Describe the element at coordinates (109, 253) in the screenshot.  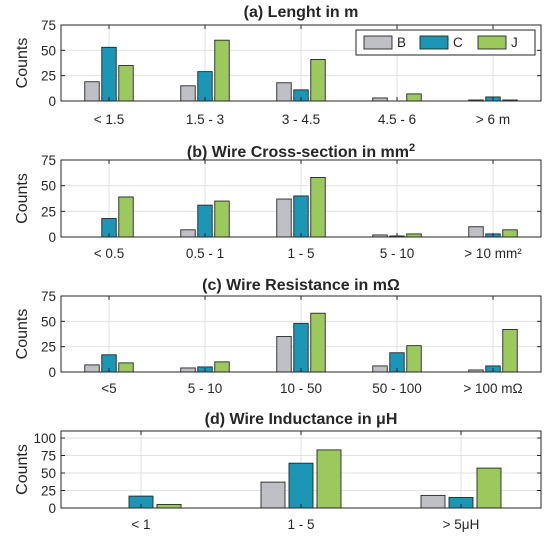
I see `x-tick-label: < 0.5` at that location.